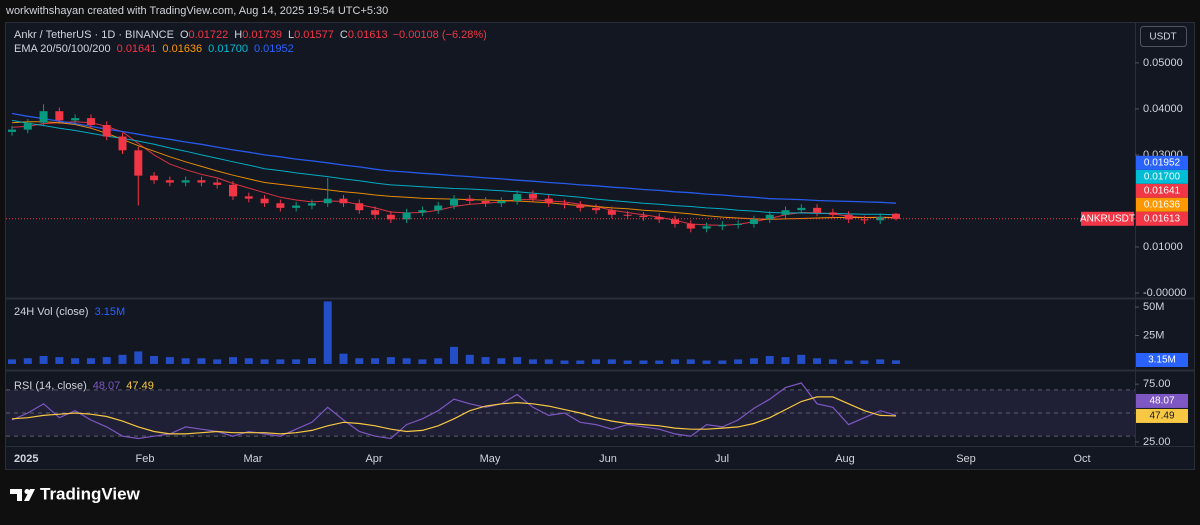 Image resolution: width=1200 pixels, height=525 pixels. Describe the element at coordinates (209, 35) in the screenshot. I see `ohlc-value: 0.01722` at that location.